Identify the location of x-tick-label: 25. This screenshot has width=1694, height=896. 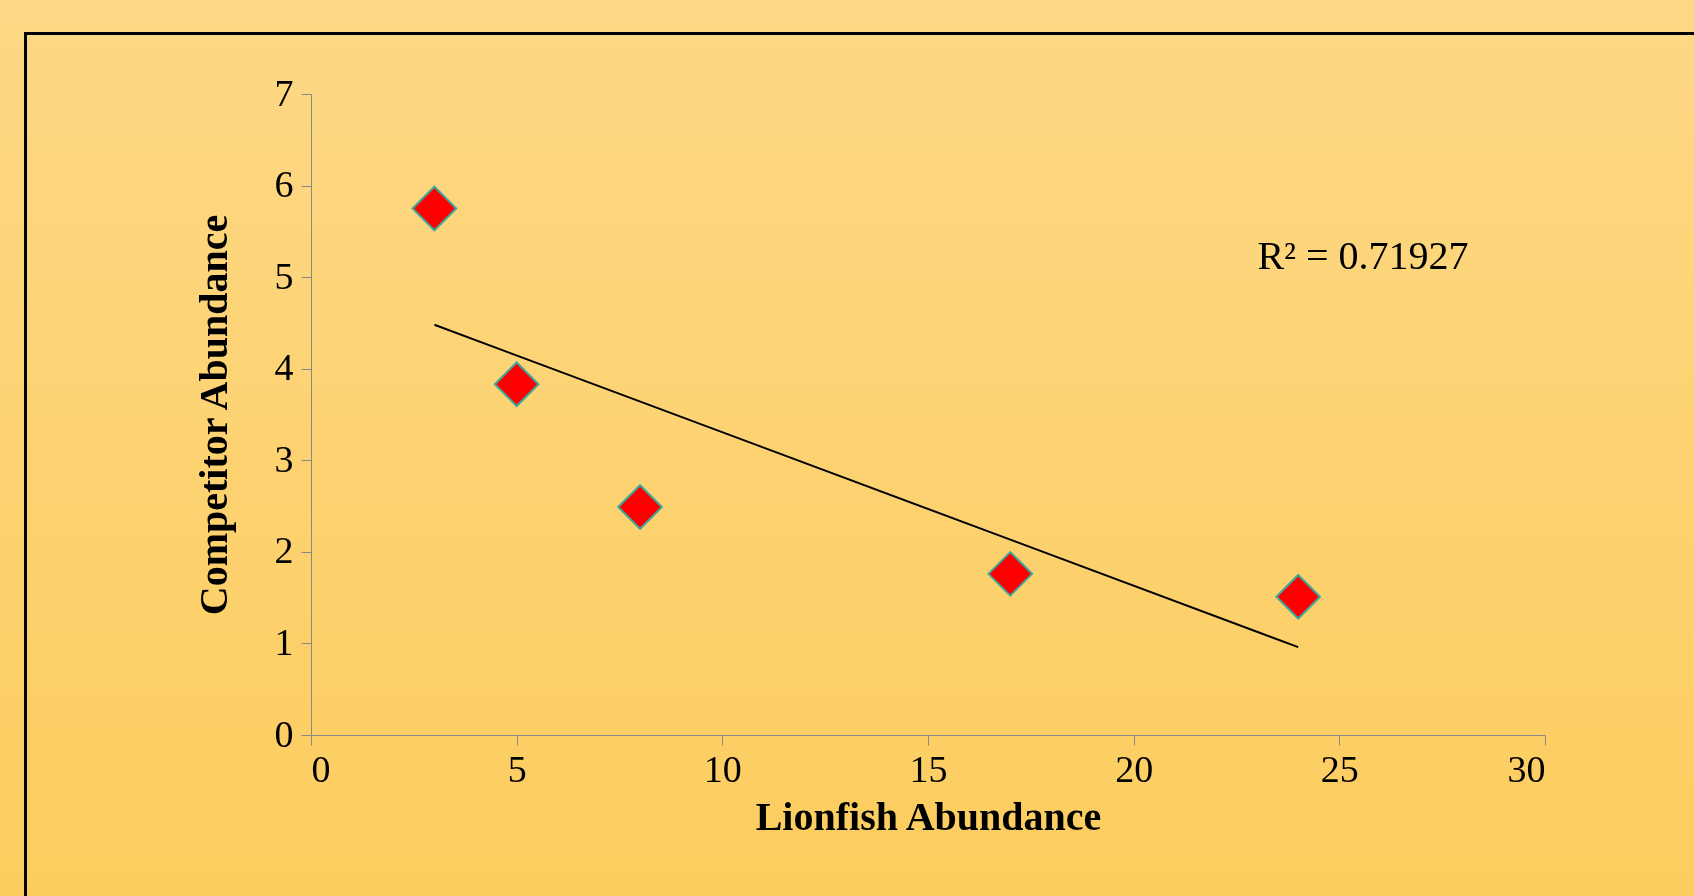
(1339, 768).